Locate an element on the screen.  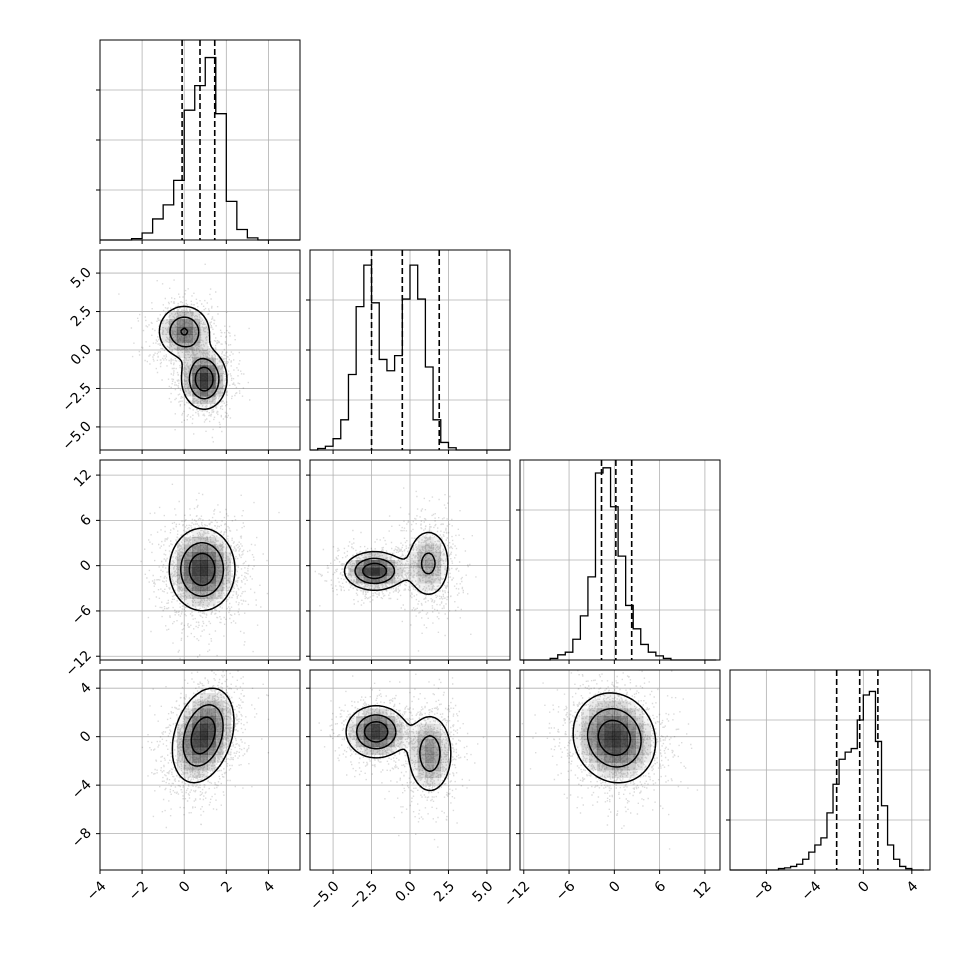
x-tick-label: −4 is located at coordinates (97, 891).